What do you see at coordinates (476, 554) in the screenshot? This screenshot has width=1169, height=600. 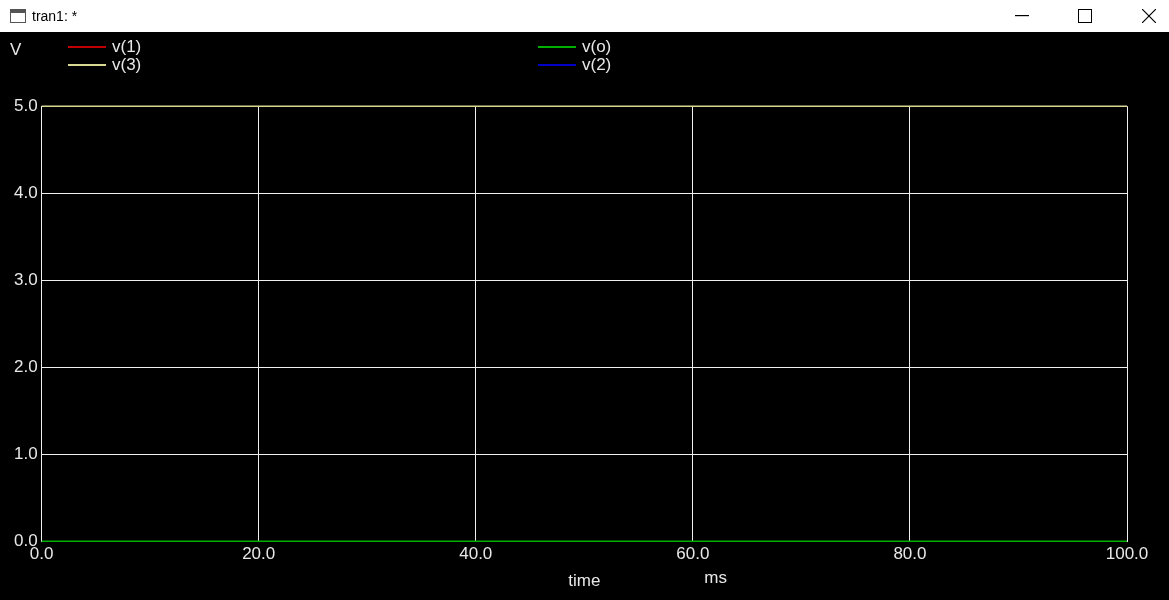 I see `x-tick-label: 40.0` at bounding box center [476, 554].